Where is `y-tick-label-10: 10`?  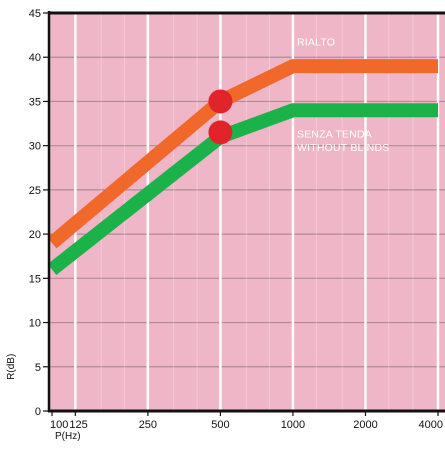
y-tick-label-10: 10 is located at coordinates (35, 324).